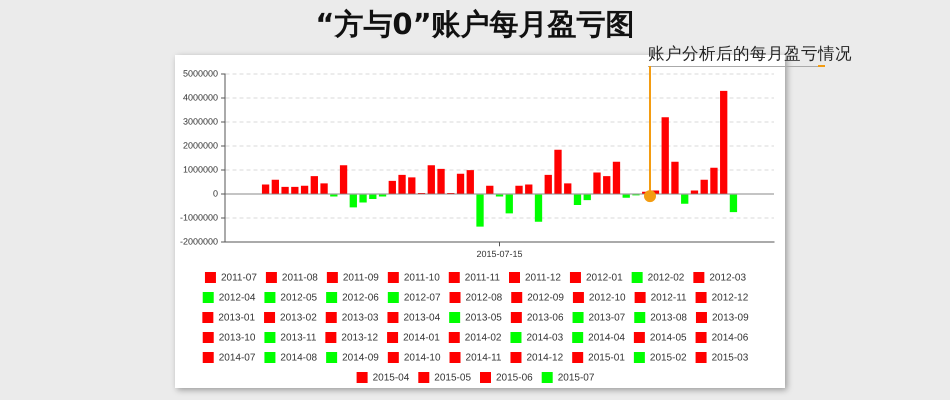 The height and width of the screenshot is (400, 950). What do you see at coordinates (237, 338) in the screenshot?
I see `legend-label: 2013-10` at bounding box center [237, 338].